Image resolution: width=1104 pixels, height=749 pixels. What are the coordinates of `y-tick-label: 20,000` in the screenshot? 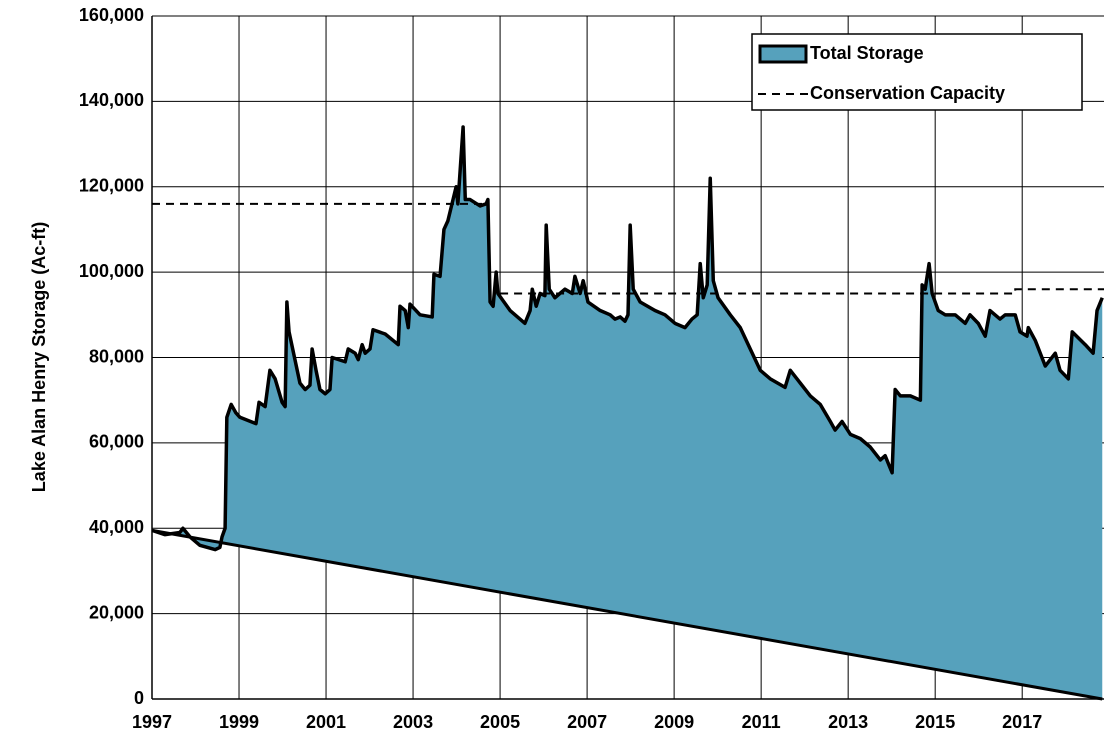 It's located at (116, 612).